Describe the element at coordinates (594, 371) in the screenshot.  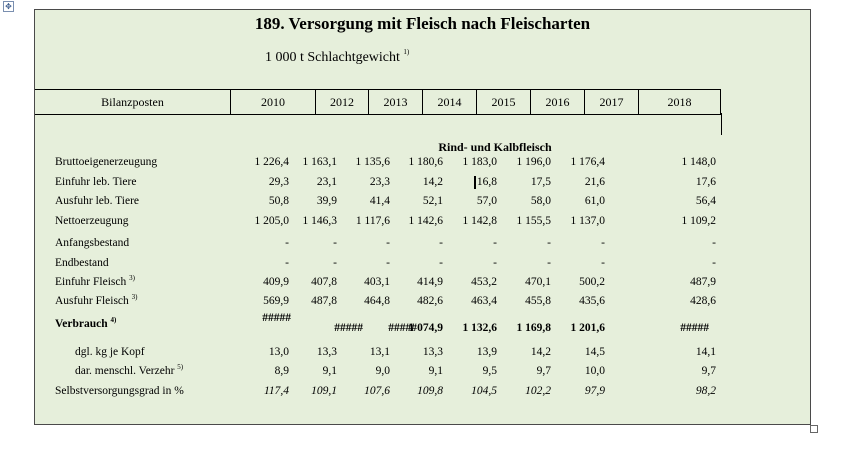
I see `cell-value: 10,0` at that location.